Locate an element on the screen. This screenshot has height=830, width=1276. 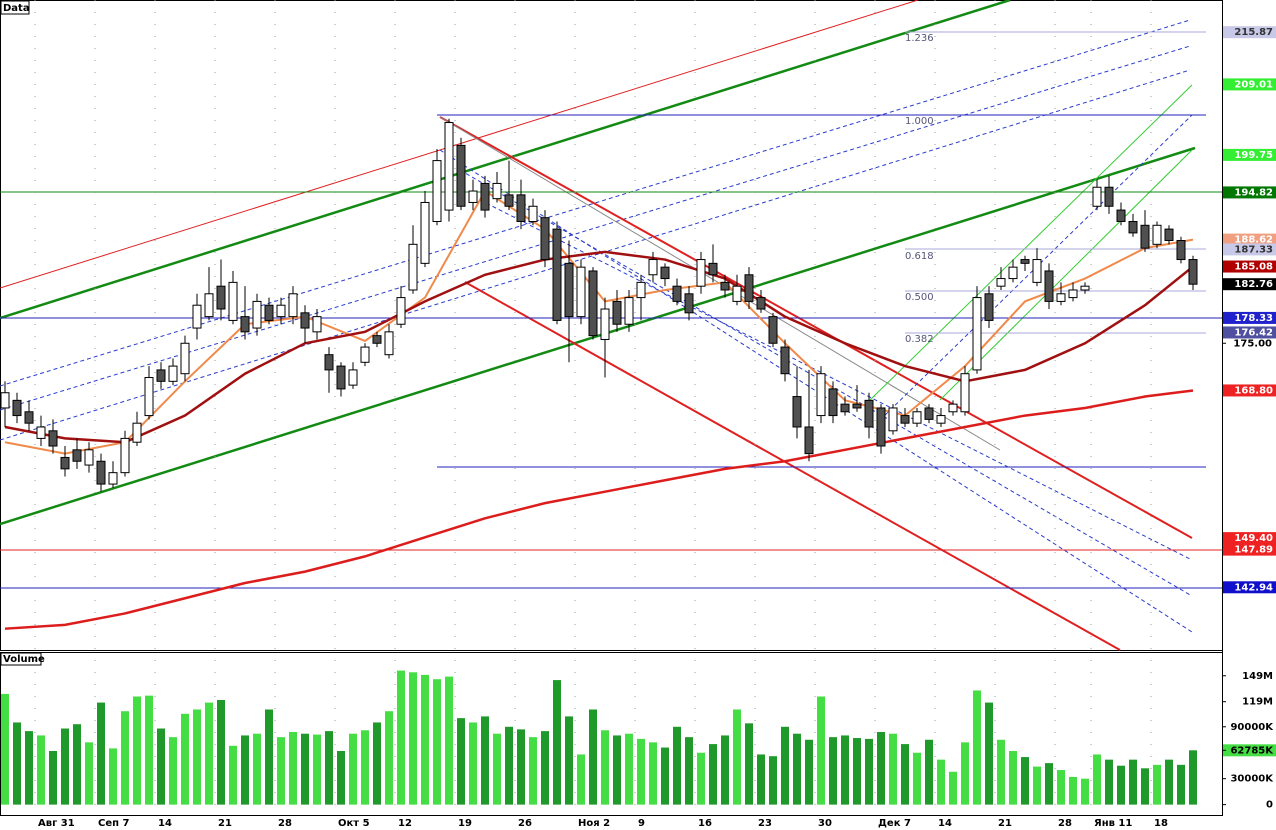
v-tick-label: 119M is located at coordinates (1257, 702).